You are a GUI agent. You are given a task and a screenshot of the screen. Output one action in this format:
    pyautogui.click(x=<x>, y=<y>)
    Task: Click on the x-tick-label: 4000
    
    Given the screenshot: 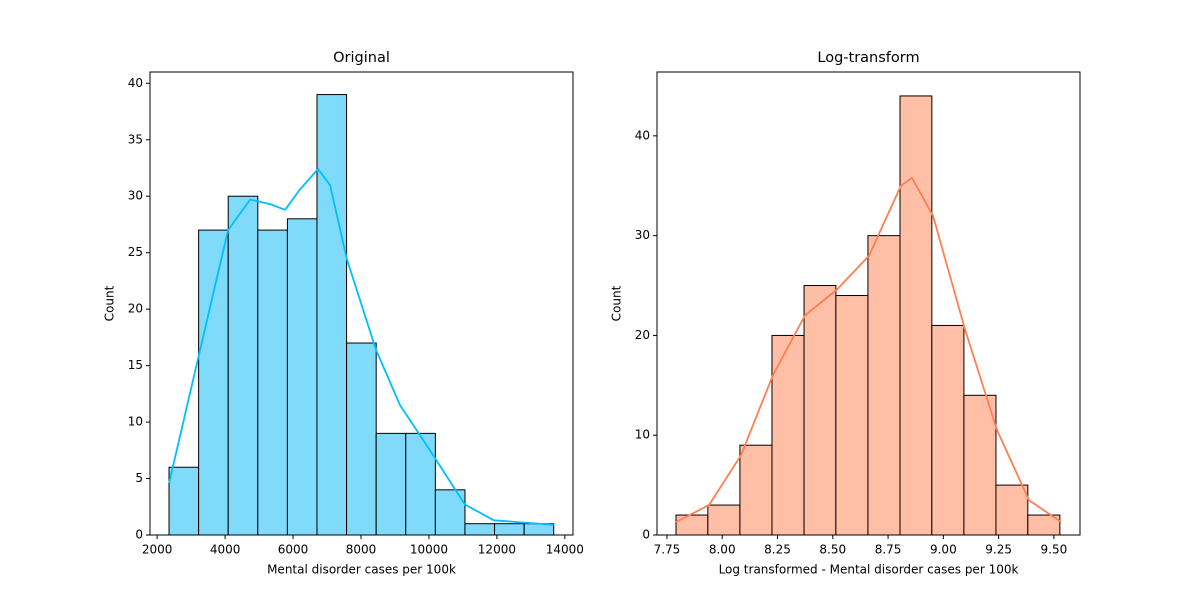 What is the action you would take?
    pyautogui.click(x=225, y=550)
    